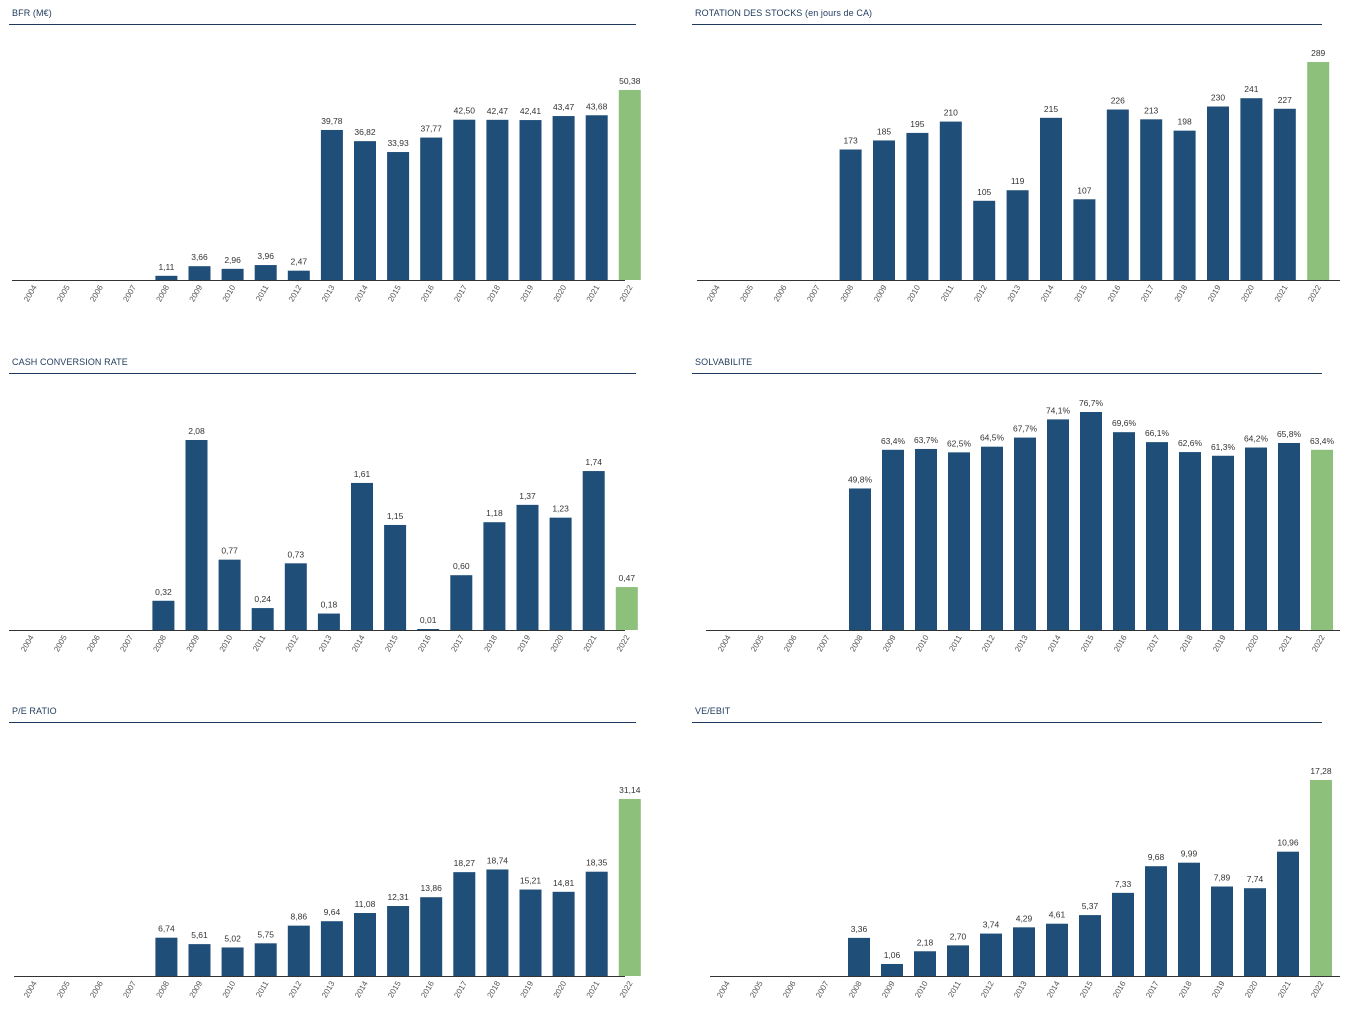 The image size is (1364, 1028). I want to click on bar-value-label: 9,99, so click(1189, 854).